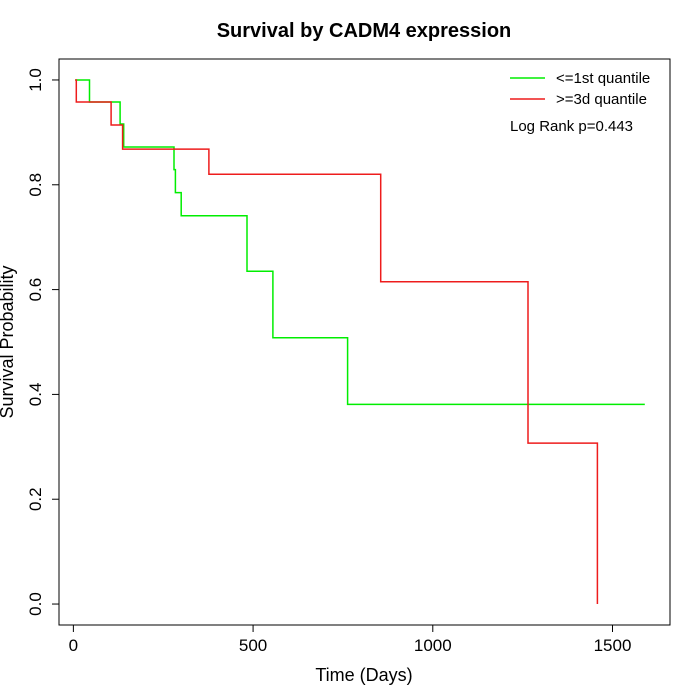 This screenshot has width=700, height=700. What do you see at coordinates (363, 675) in the screenshot?
I see `x-axis-label: Time (Days)` at bounding box center [363, 675].